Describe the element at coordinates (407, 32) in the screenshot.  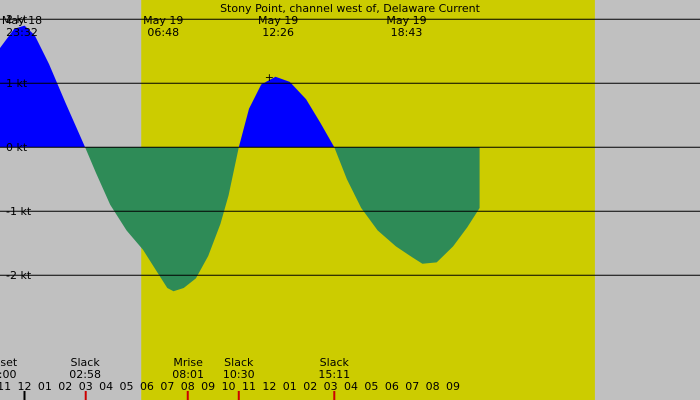
I see `top-time-label: 18:43` at that location.